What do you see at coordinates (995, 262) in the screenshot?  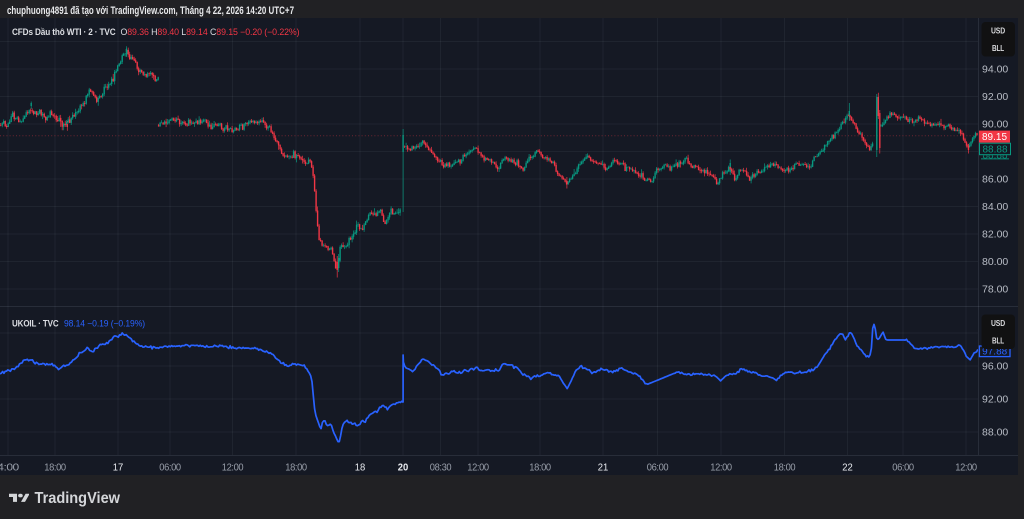 I see `svg-text: 80.00` at bounding box center [995, 262].